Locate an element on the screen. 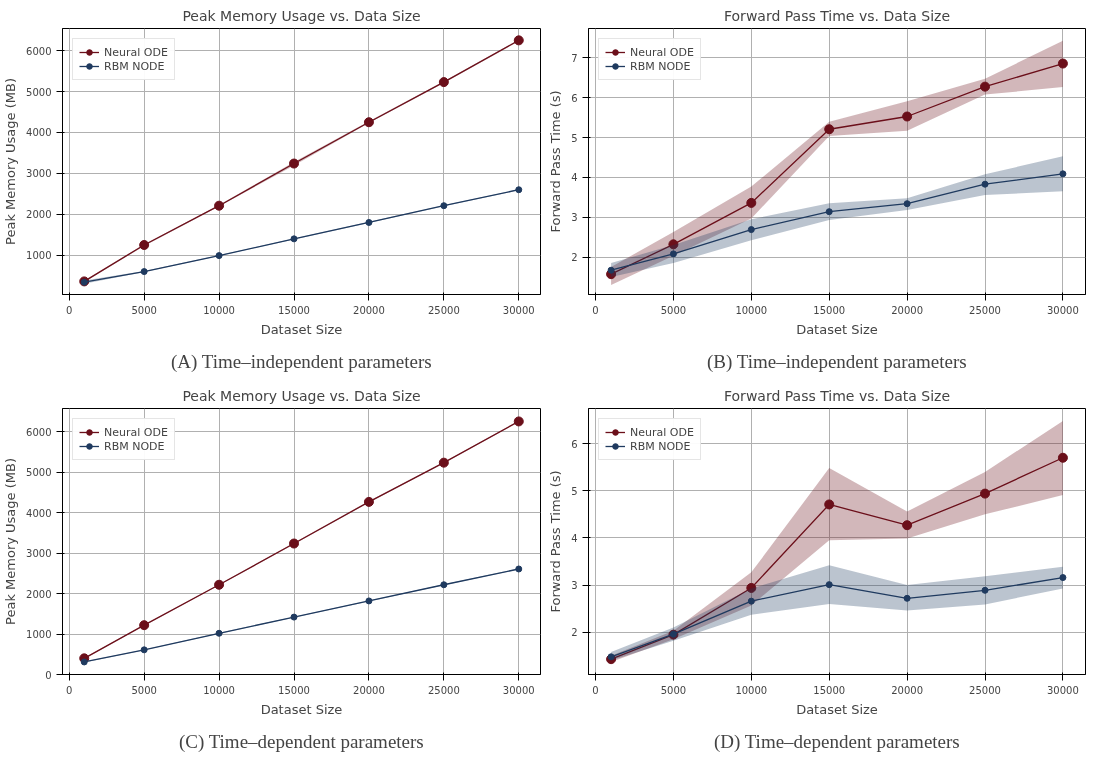  text: (C) Time–dependent parameters is located at coordinates (301, 741).